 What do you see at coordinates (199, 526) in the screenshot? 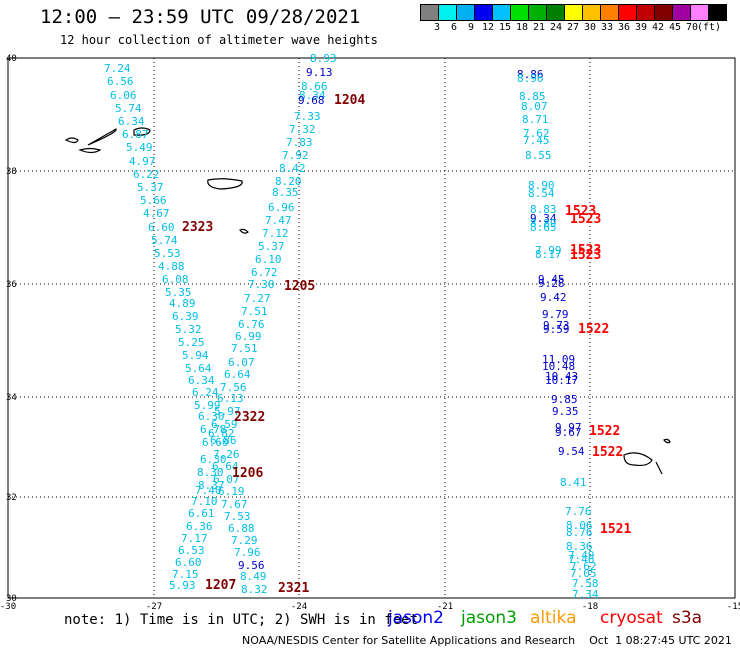
I see `wave-height-value: 6.36` at bounding box center [199, 526].